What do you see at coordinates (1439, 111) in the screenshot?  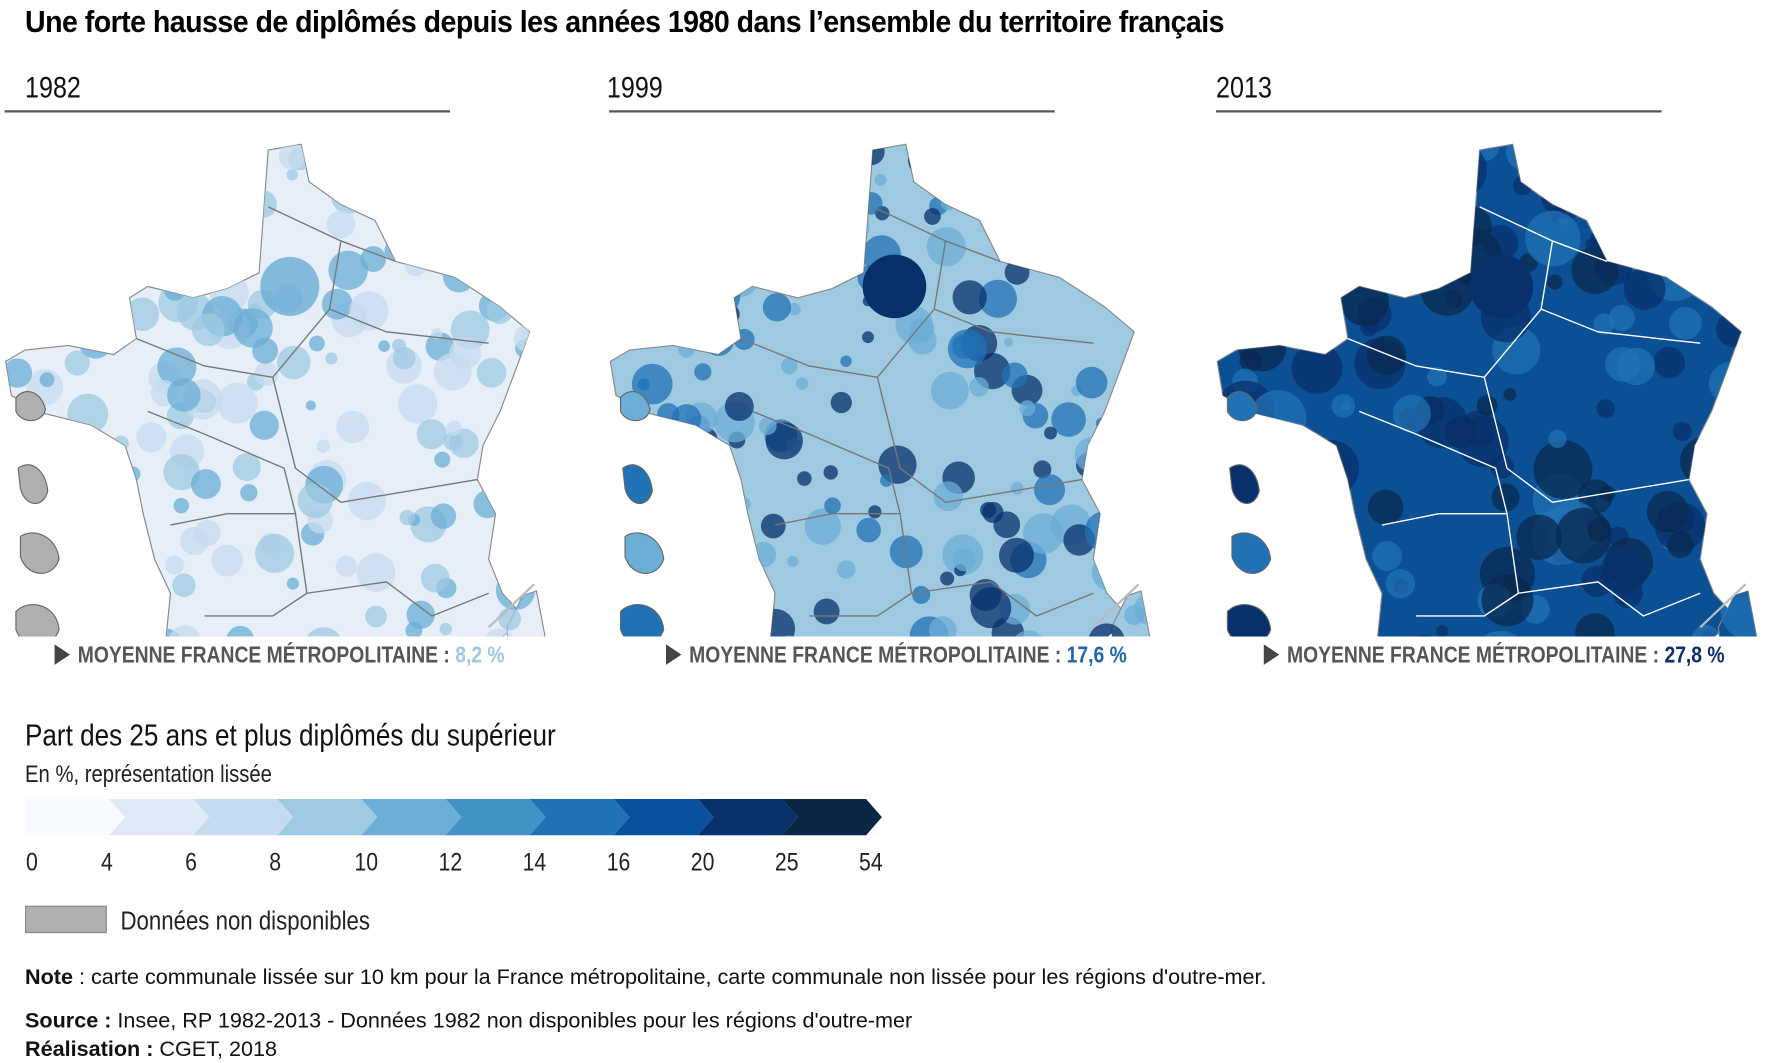 I see `year-divider` at bounding box center [1439, 111].